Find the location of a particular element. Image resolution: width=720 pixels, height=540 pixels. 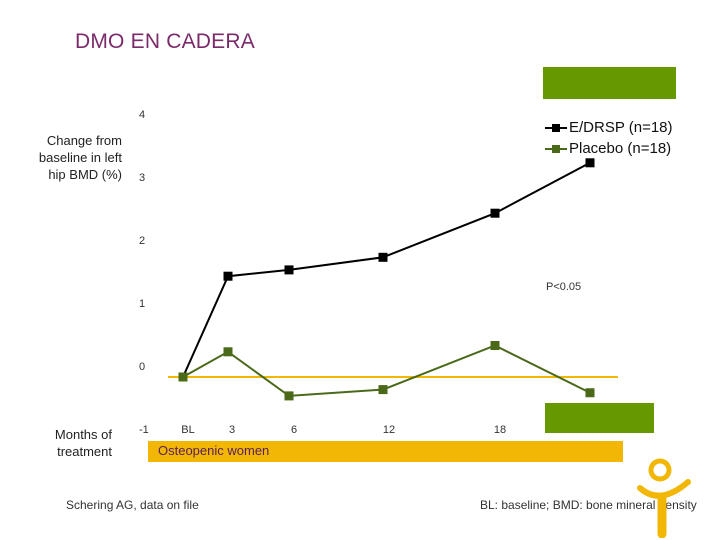

legend-label-ers: E/DRSP (n=18) is located at coordinates (621, 127).